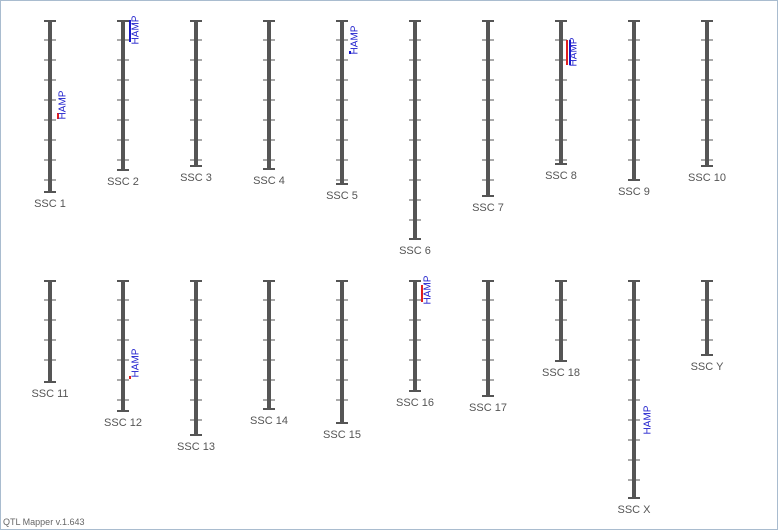 This screenshot has width=778, height=530. What do you see at coordinates (342, 435) in the screenshot?
I see `chromosome-label: SSC 15` at bounding box center [342, 435].